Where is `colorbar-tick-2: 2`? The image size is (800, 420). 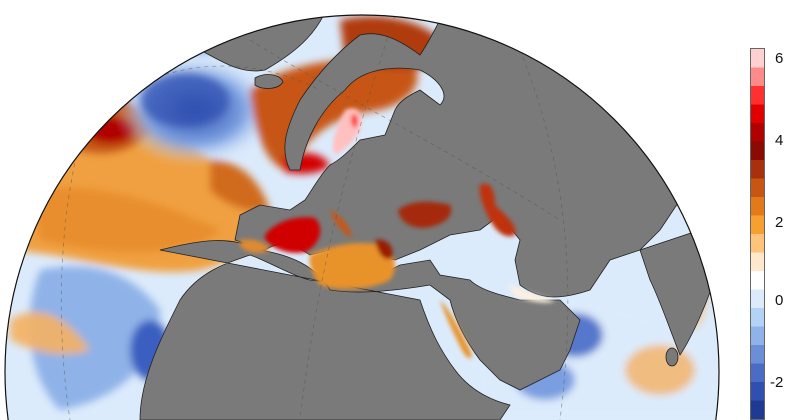 colorbar-tick-2: 2 is located at coordinates (779, 222).